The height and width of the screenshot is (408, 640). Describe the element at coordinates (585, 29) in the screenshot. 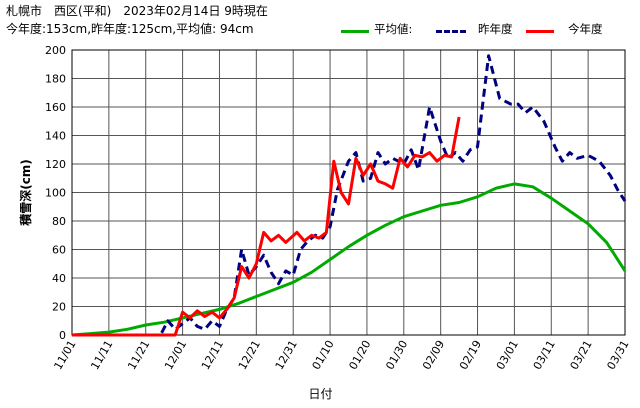

I see `legend-this-year-label: 今年度` at that location.